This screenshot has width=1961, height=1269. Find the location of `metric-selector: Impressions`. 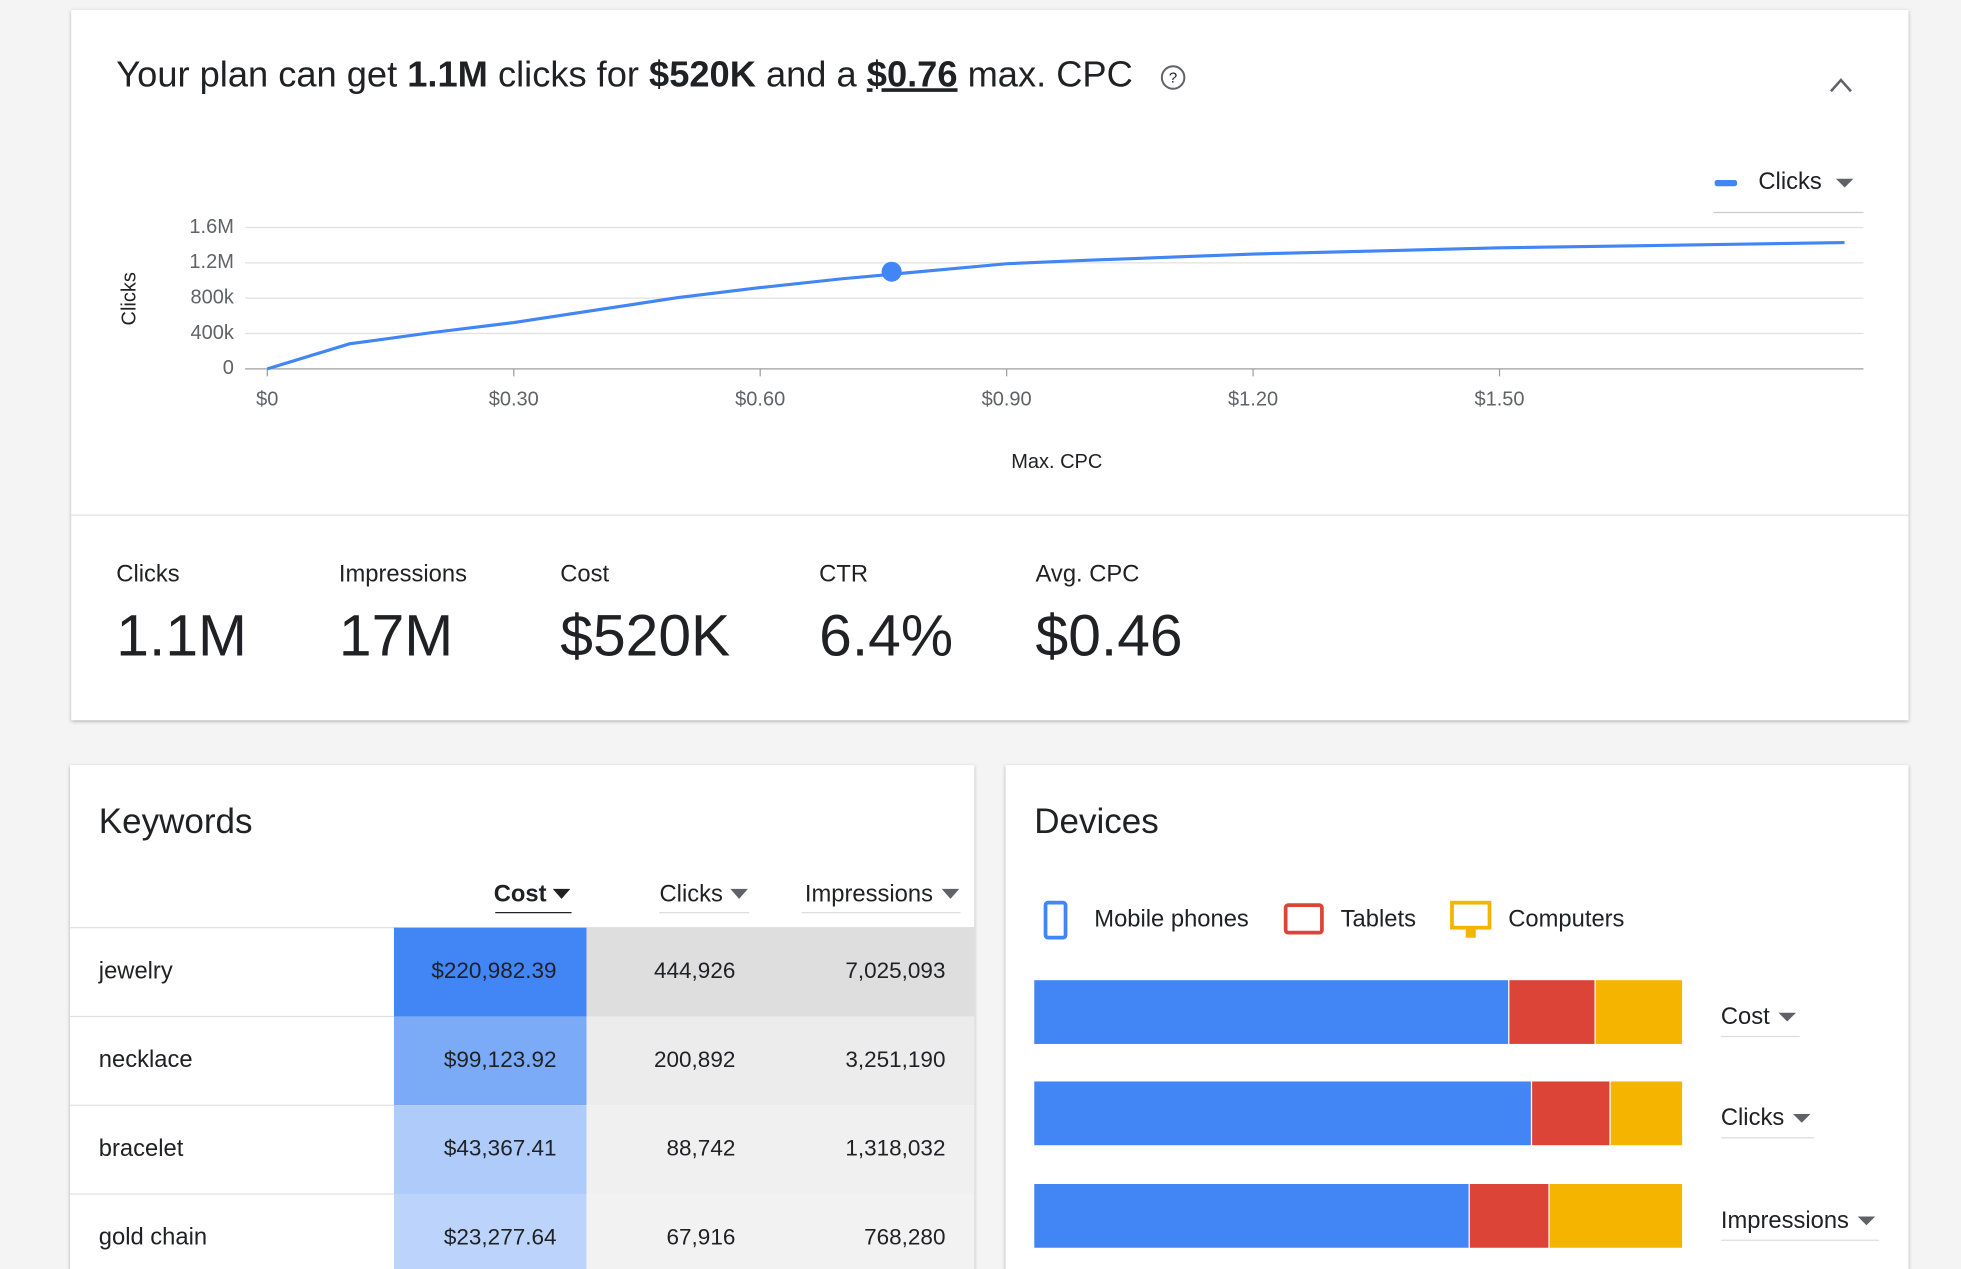

metric-selector: Impressions is located at coordinates (1799, 1224).